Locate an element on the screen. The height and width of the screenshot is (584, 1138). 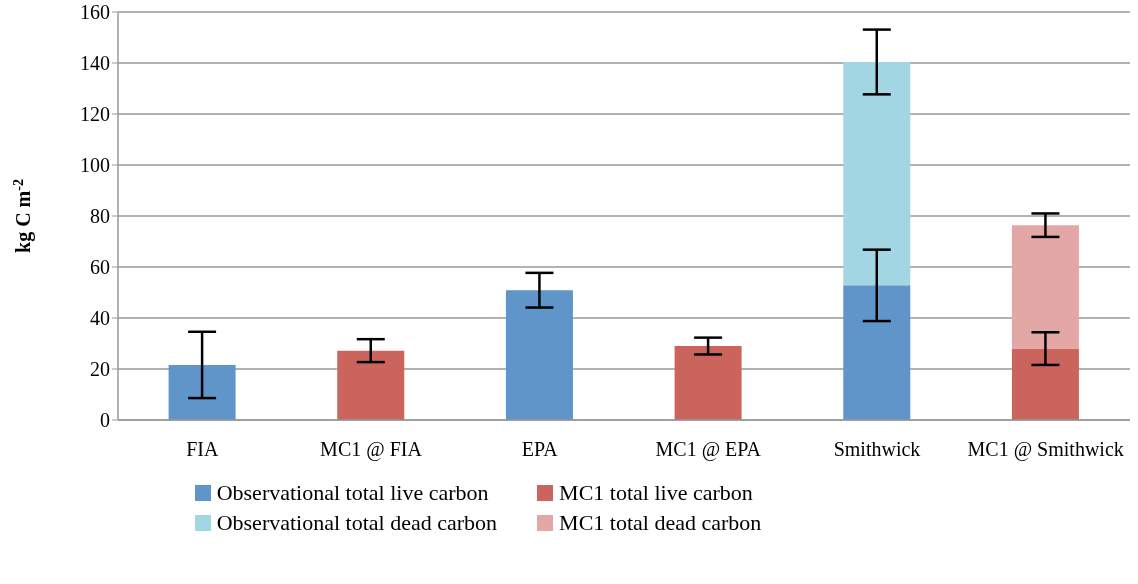
x-tick-label: EPA is located at coordinates (540, 449).